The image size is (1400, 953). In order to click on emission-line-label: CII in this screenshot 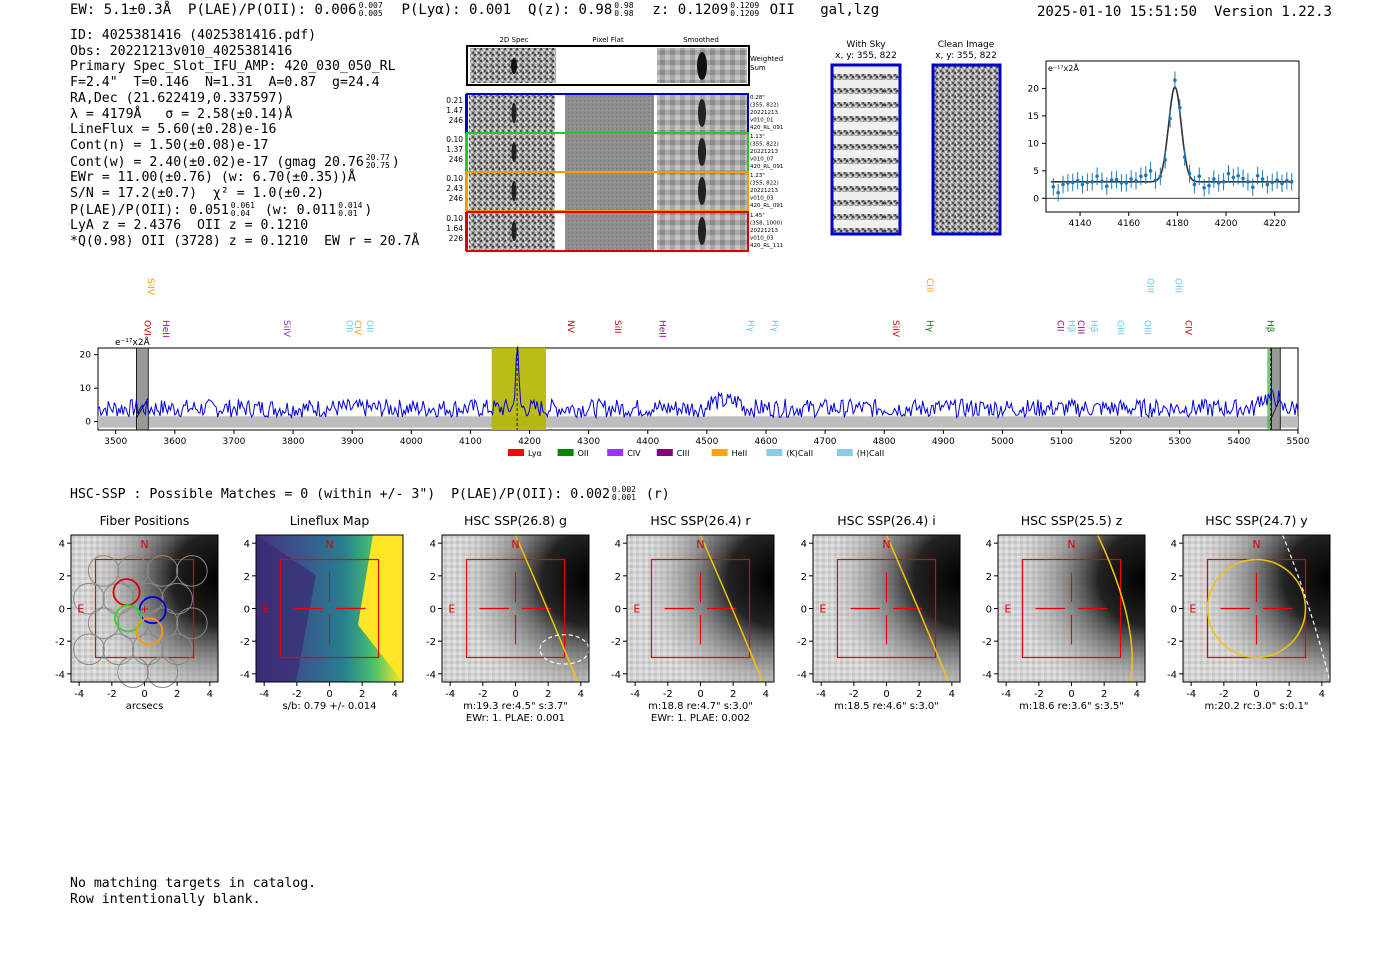, I will do `click(1059, 326)`.